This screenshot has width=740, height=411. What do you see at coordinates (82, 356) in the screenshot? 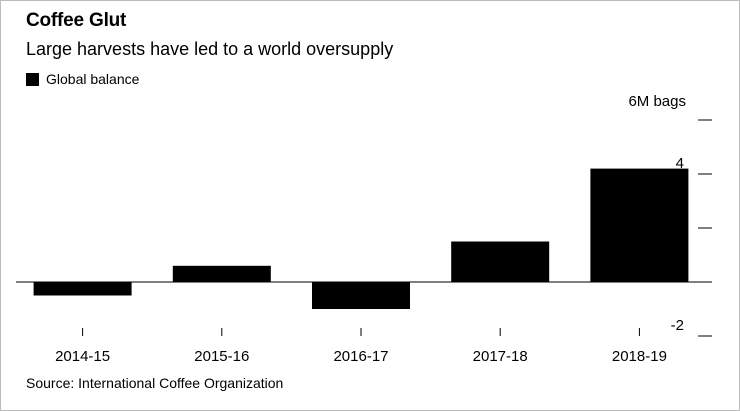
I see `x-tick-label: 2014-15` at bounding box center [82, 356].